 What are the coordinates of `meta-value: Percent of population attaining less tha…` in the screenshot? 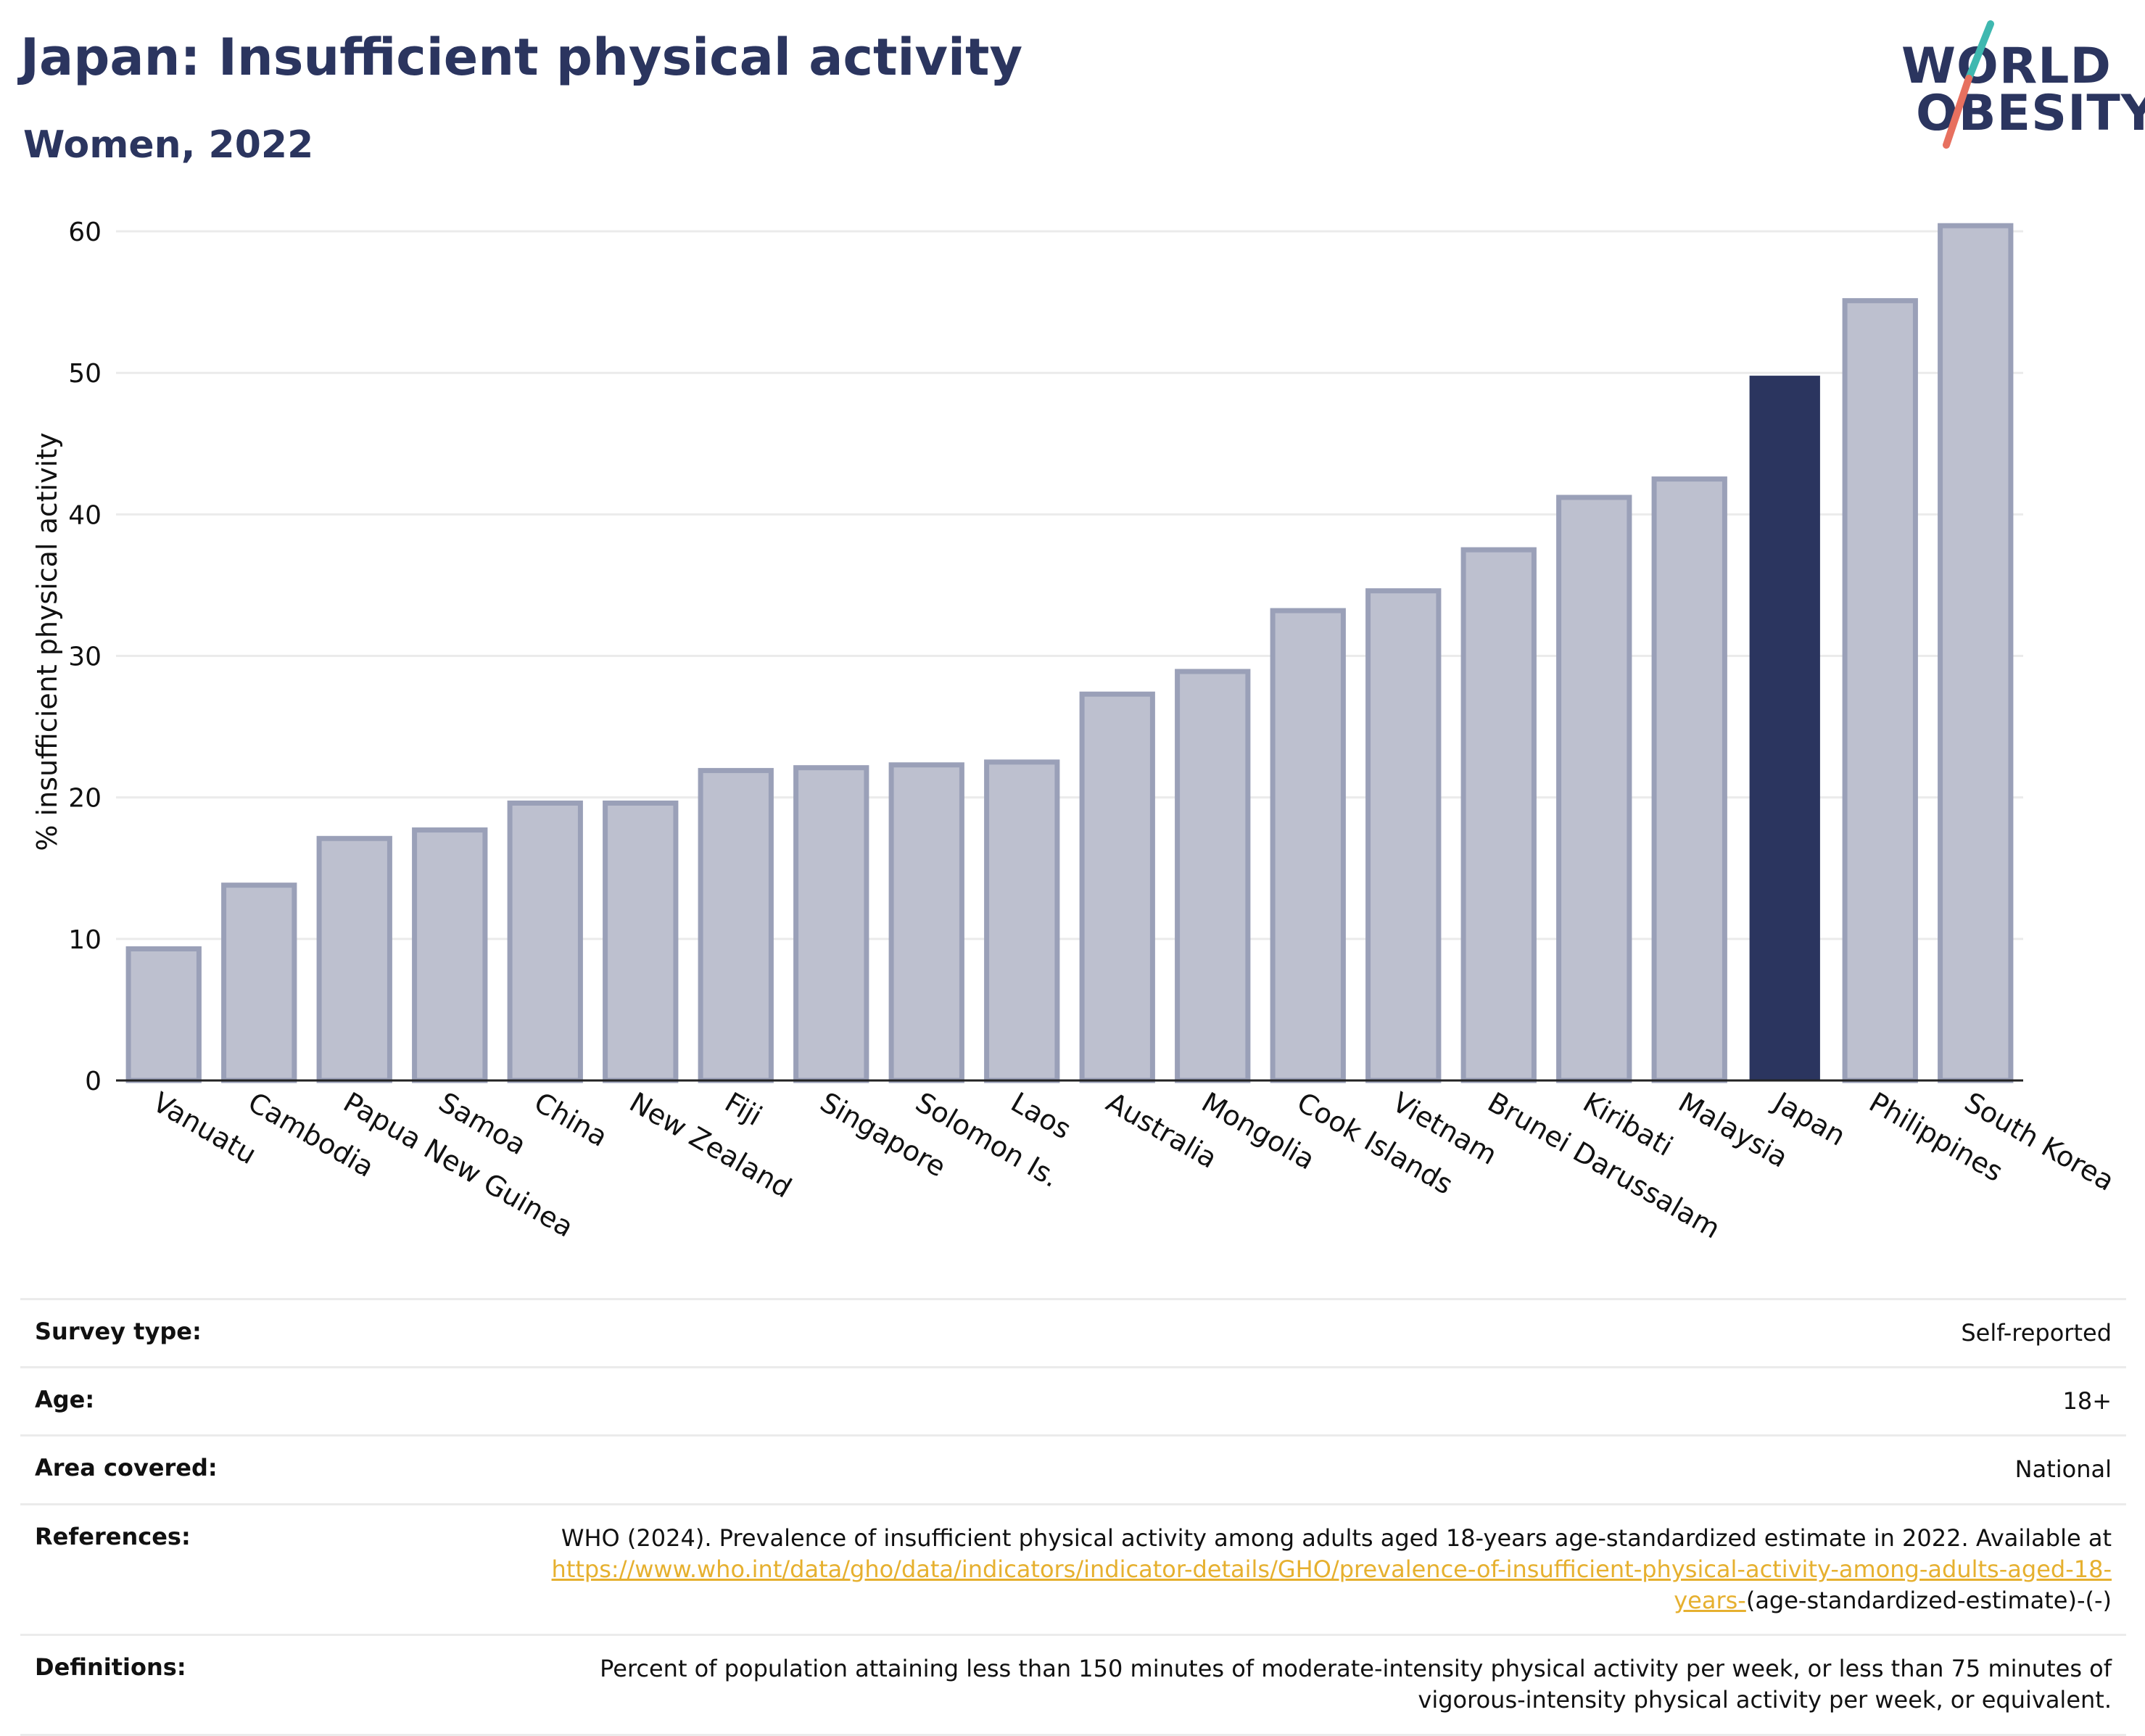 It's located at (1356, 1684).